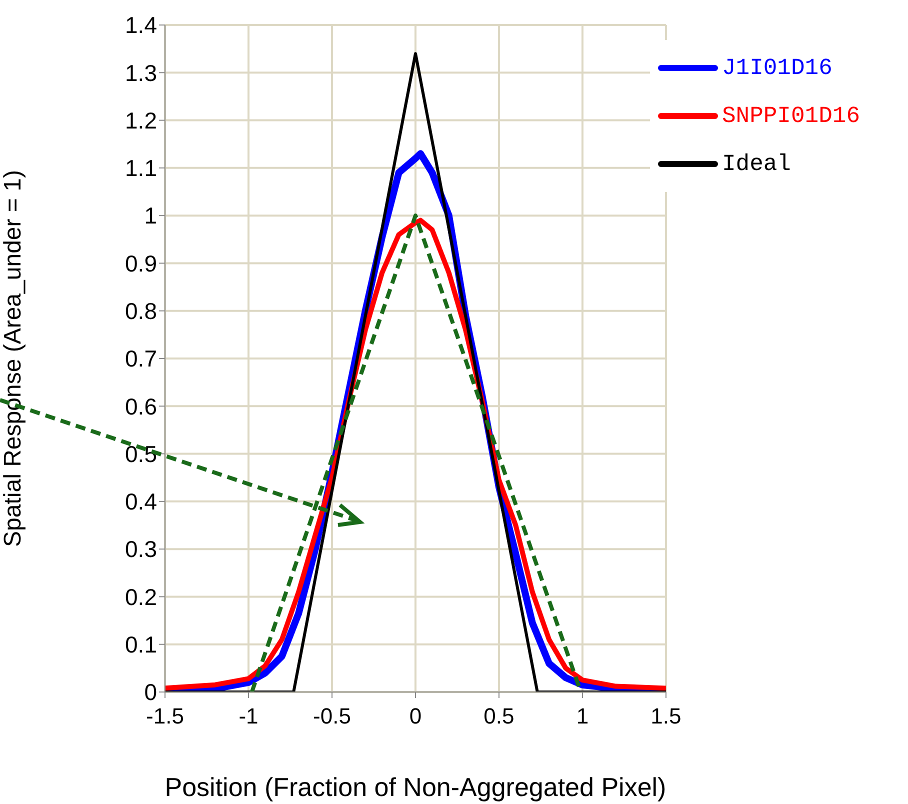 The image size is (908, 804). I want to click on y-tick-label: 0.9, so click(141, 263).